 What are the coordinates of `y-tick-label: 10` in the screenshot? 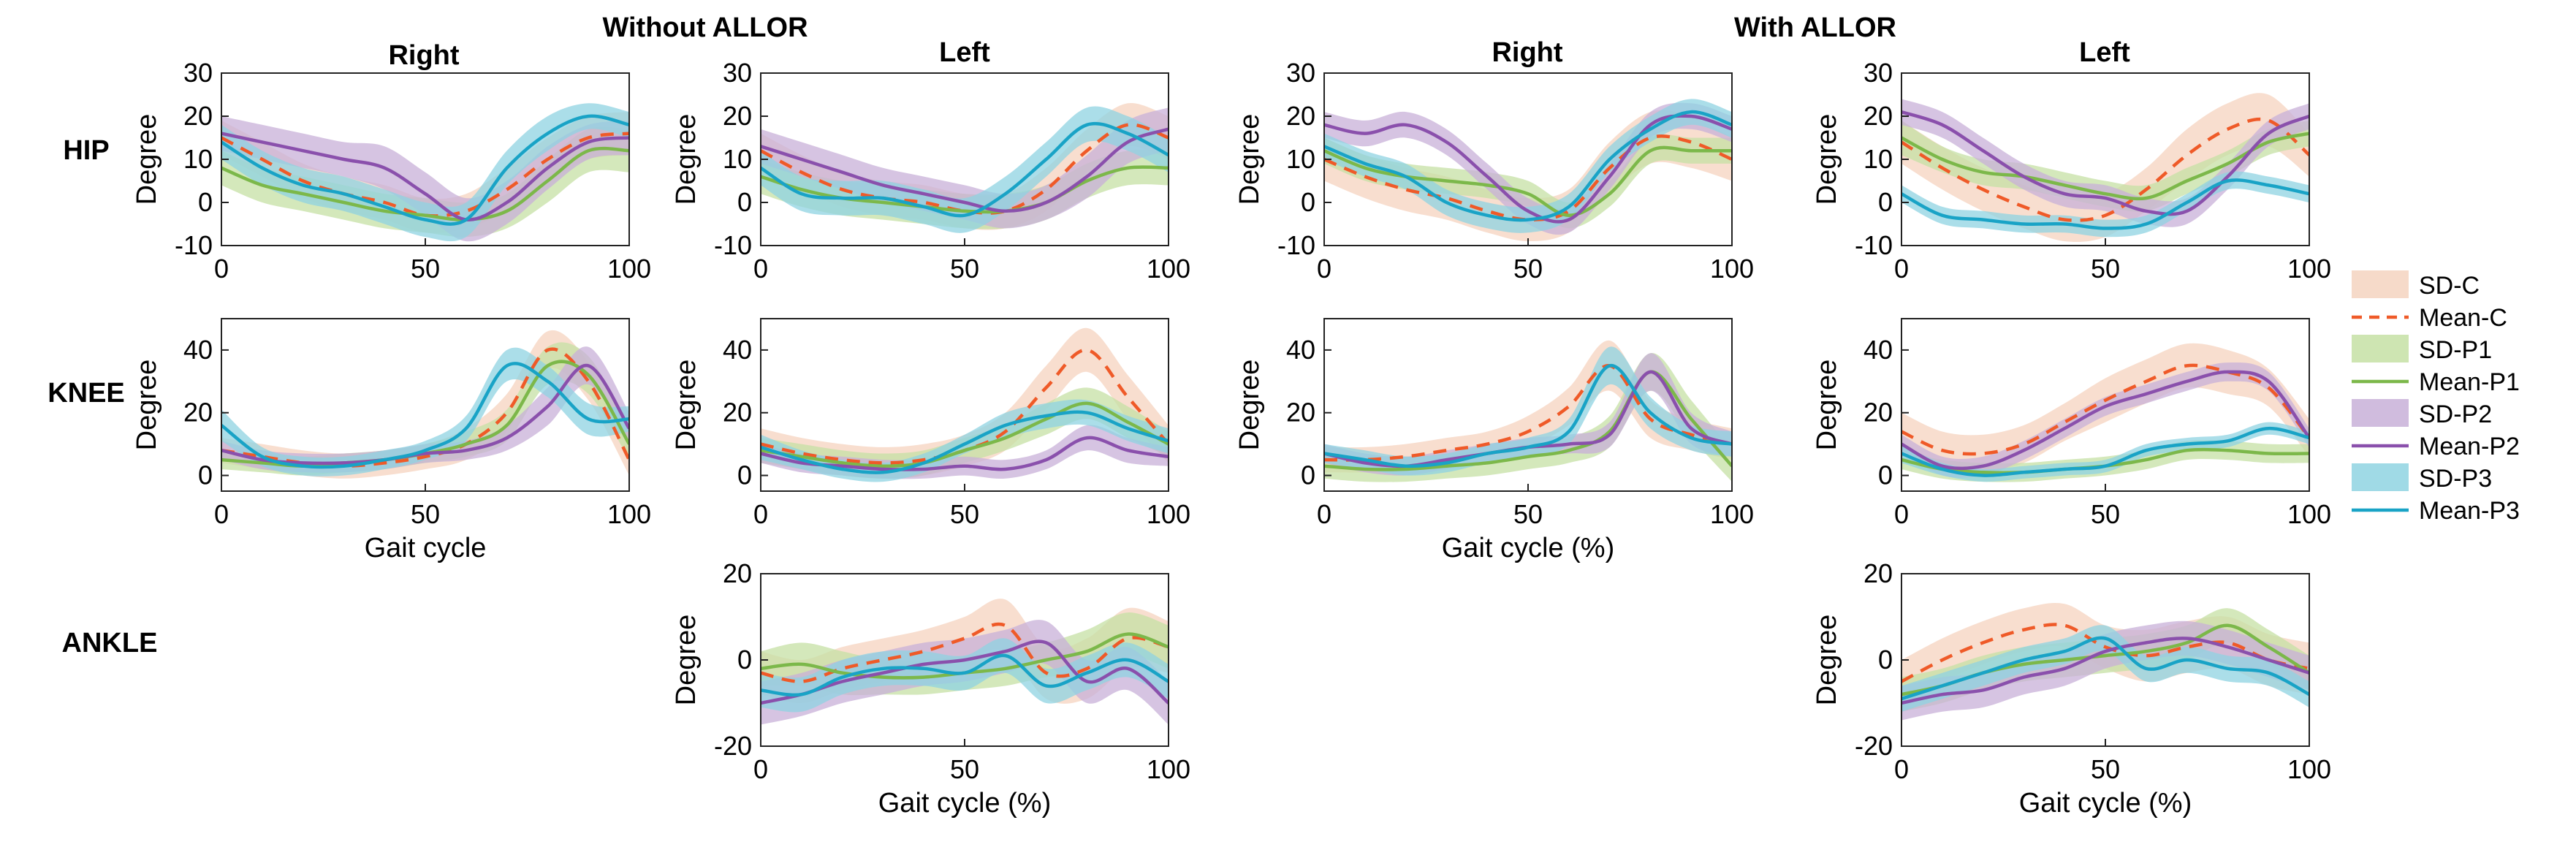 It's located at (737, 159).